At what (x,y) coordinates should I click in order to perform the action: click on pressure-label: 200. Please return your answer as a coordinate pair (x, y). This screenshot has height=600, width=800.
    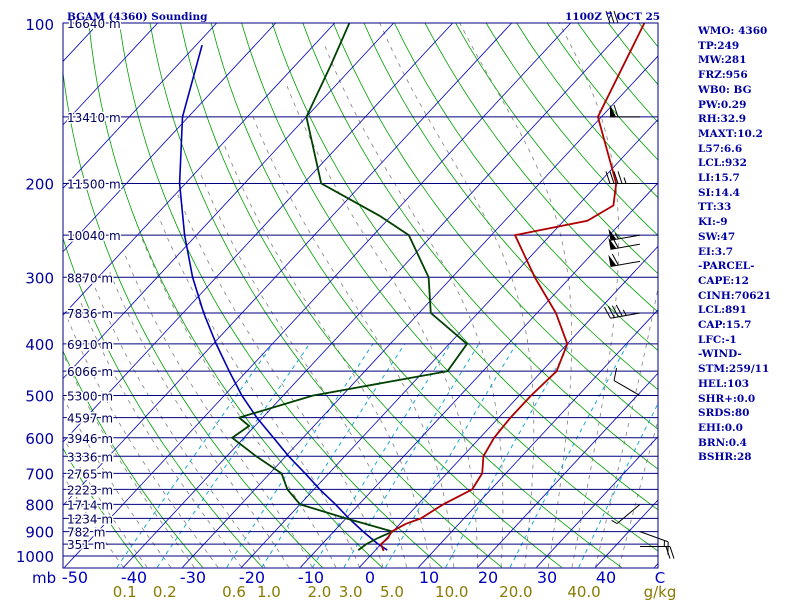
    Looking at the image, I should click on (39, 184).